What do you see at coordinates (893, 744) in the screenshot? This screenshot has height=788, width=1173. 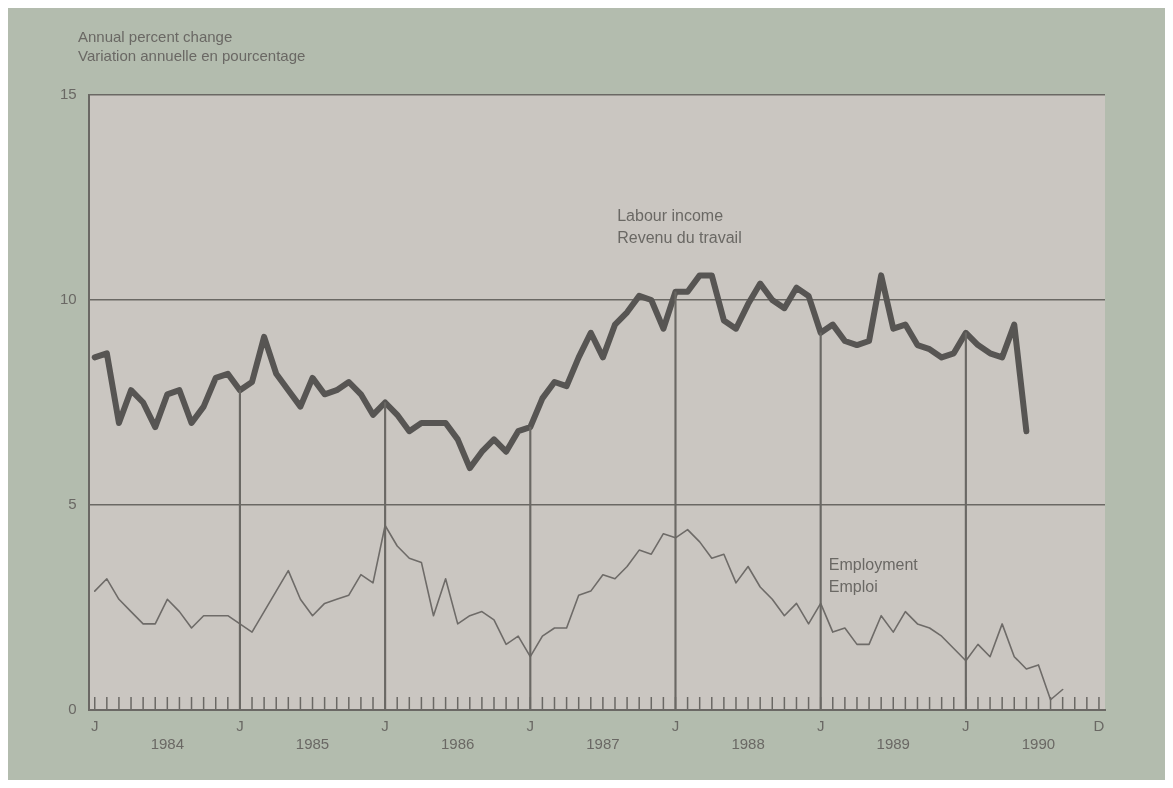 I see `x-tick-label: 1989` at bounding box center [893, 744].